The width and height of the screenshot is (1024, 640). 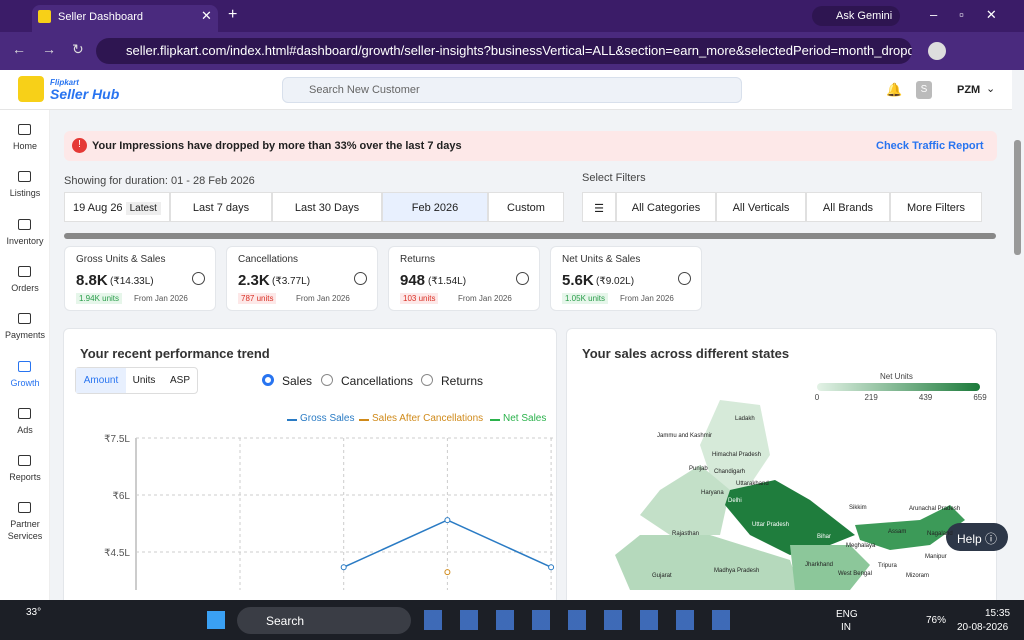 What do you see at coordinates (485, 298) in the screenshot?
I see `metric-from: From Jan 2026` at bounding box center [485, 298].